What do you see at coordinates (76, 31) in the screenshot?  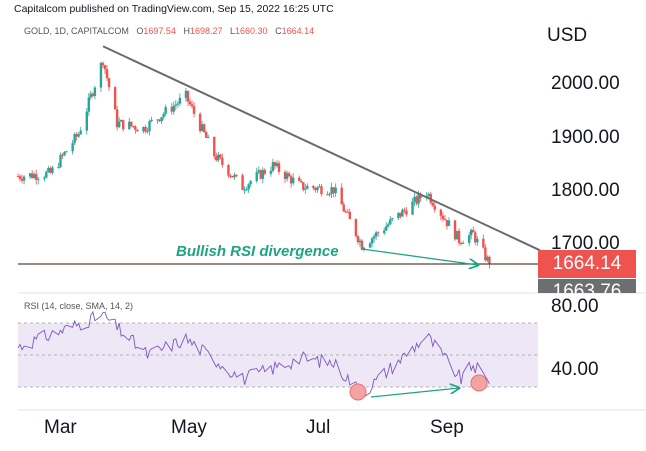 I see `symbol-label: GOLD, 1D, CAPITALCOM` at bounding box center [76, 31].